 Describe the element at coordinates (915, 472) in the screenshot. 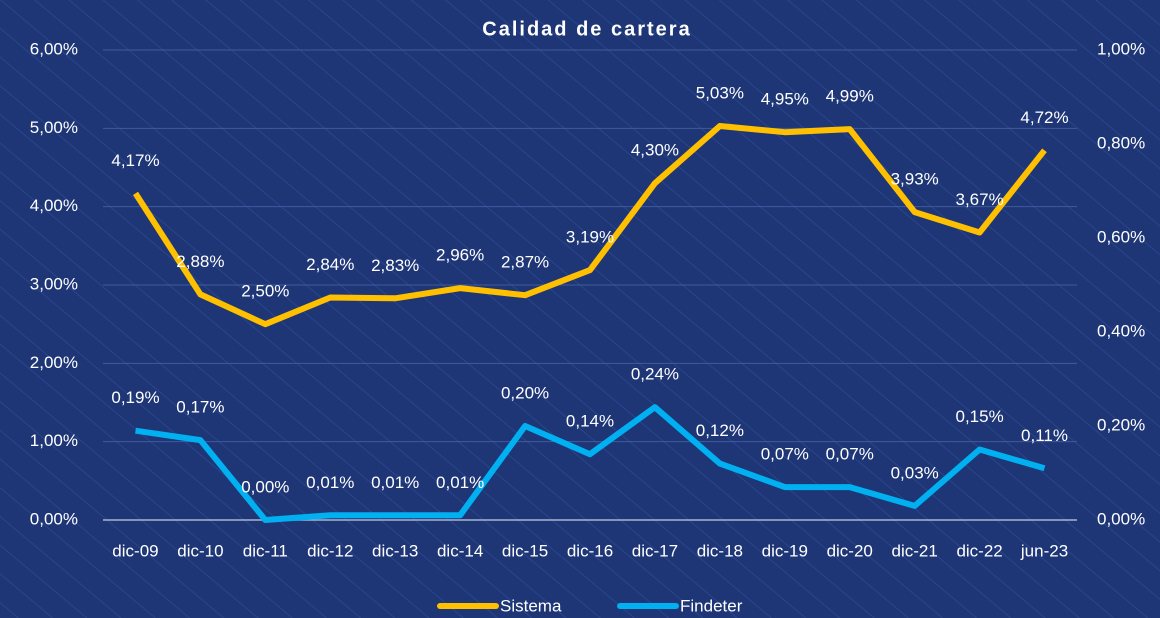

I see `data-label: 0,03%` at that location.